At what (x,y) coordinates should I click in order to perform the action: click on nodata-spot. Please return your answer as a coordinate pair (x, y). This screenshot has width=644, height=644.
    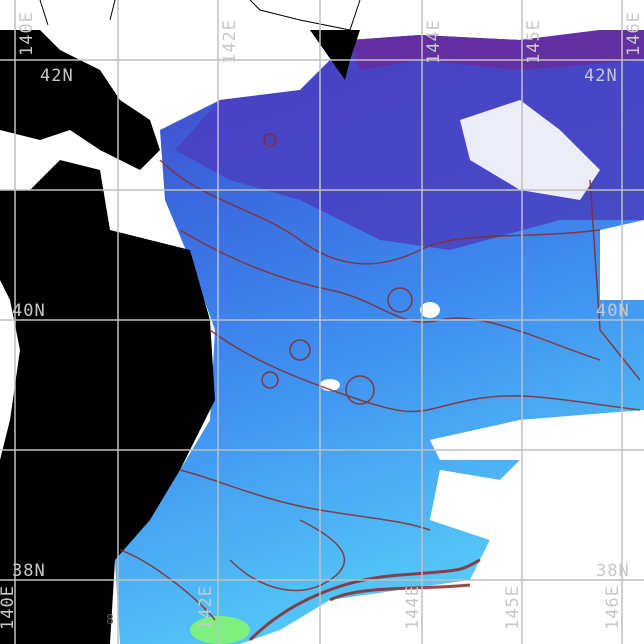
    Looking at the image, I should click on (430, 310).